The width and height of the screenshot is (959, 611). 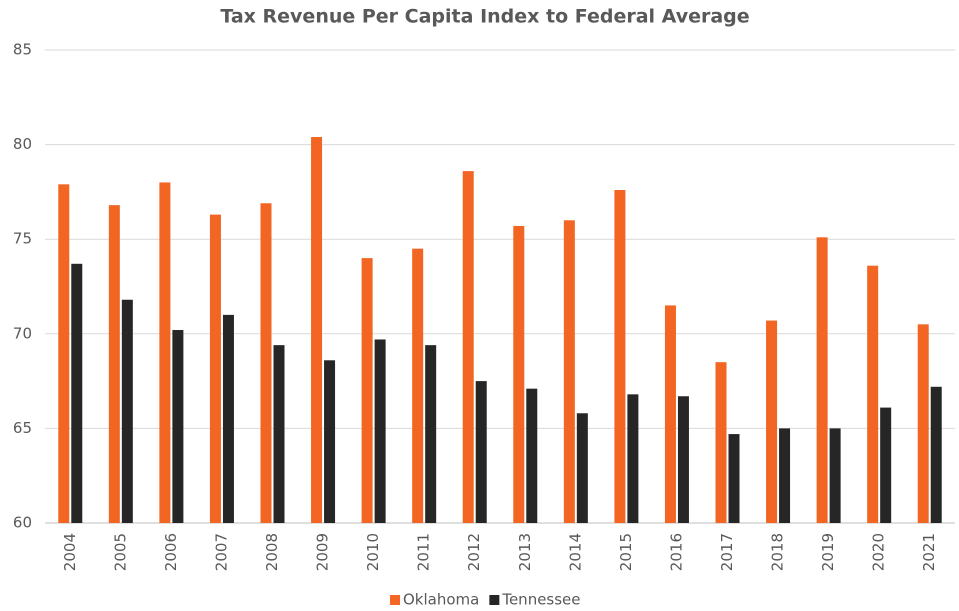 What do you see at coordinates (70, 552) in the screenshot?
I see `x-tick-label: 2004` at bounding box center [70, 552].